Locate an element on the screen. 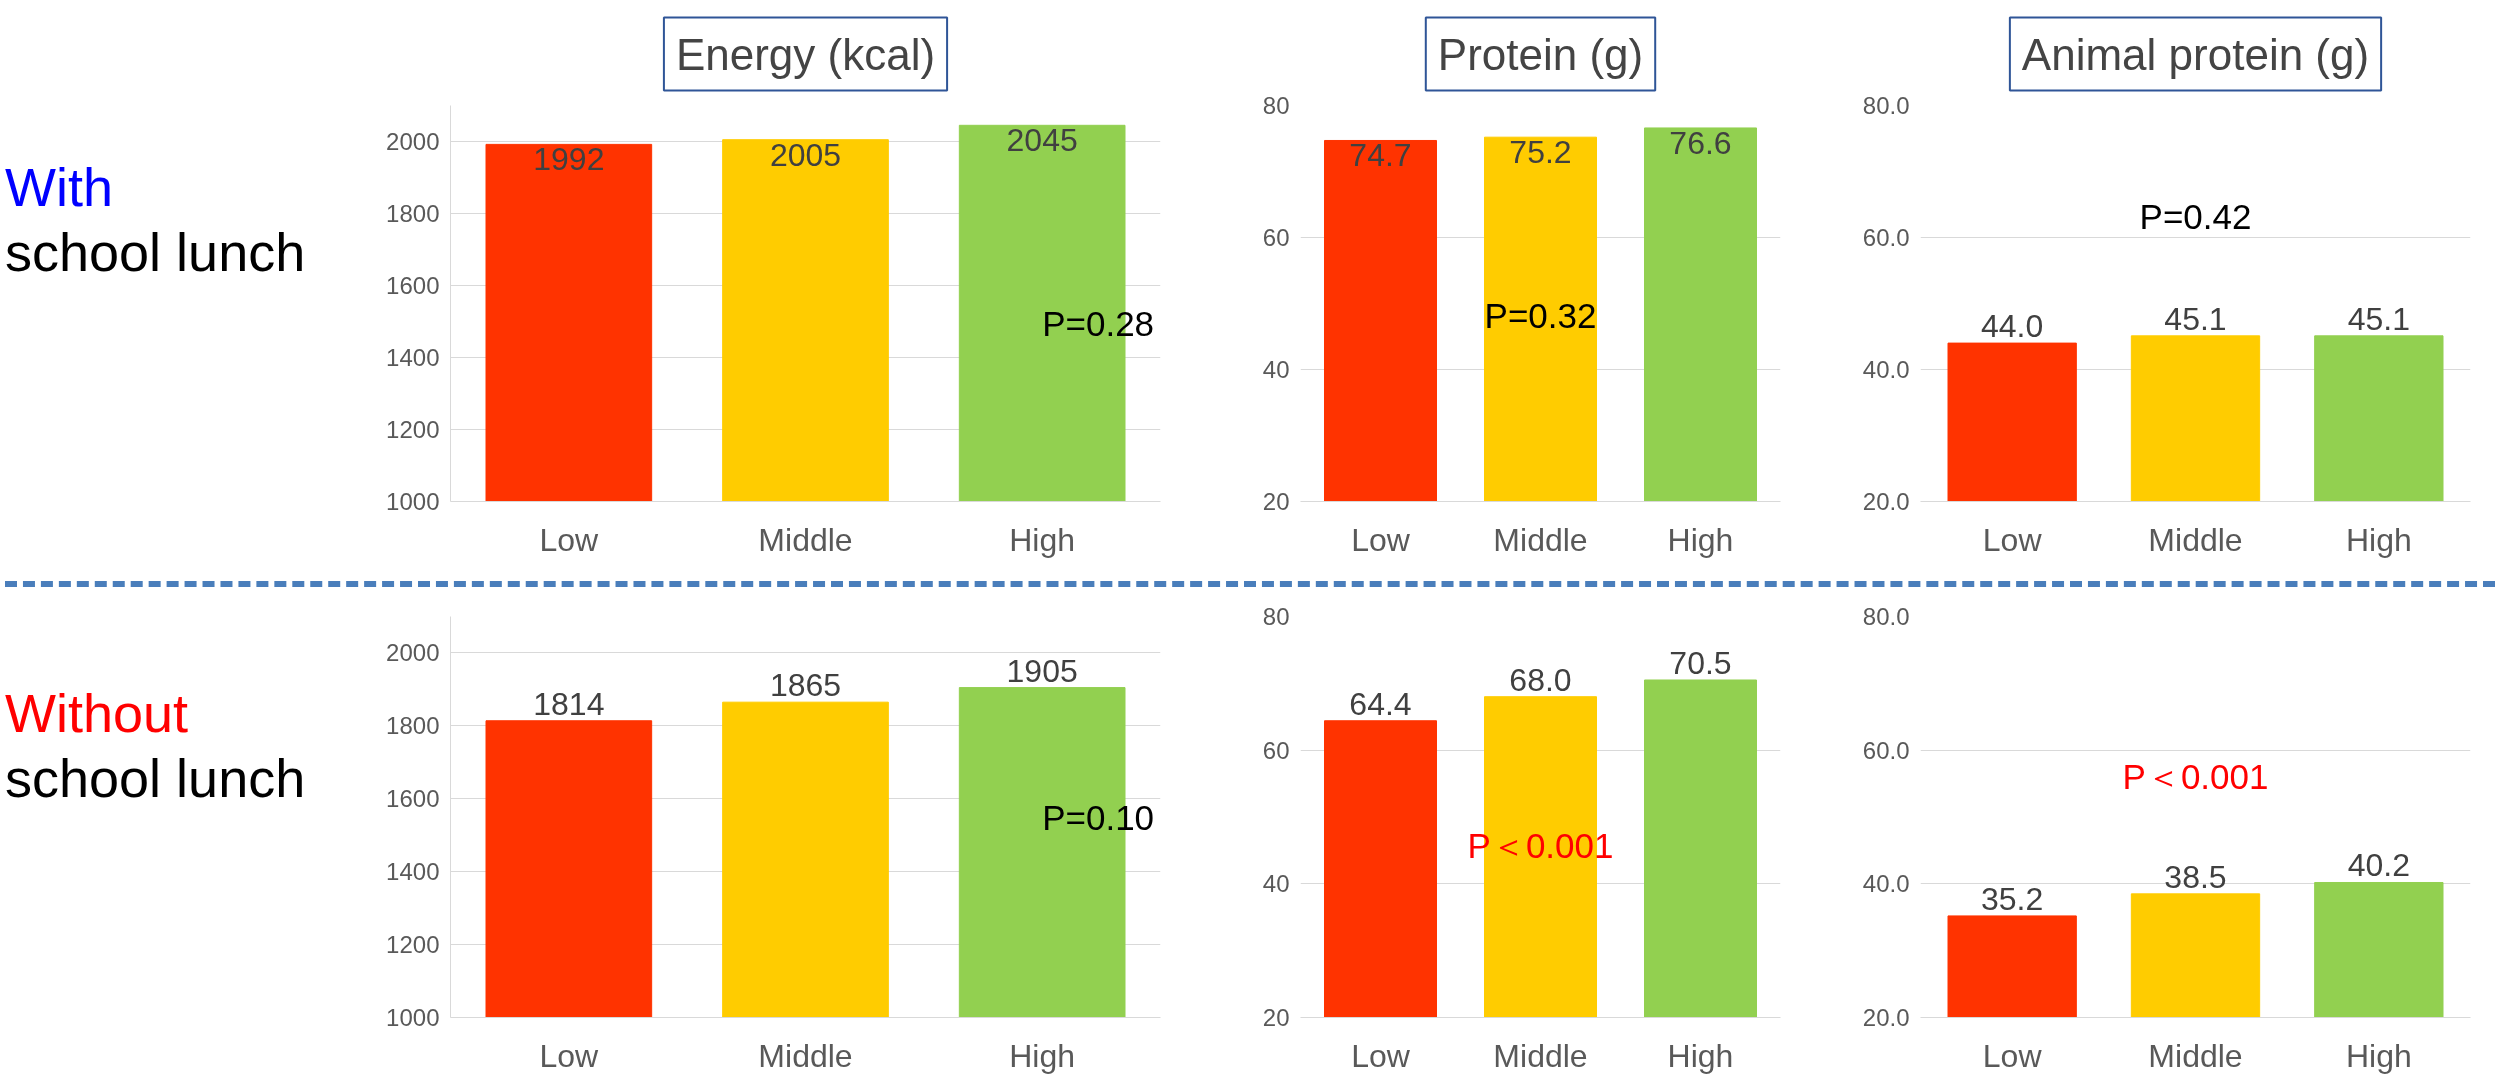  chart-title: Protein (g) is located at coordinates (1540, 54).